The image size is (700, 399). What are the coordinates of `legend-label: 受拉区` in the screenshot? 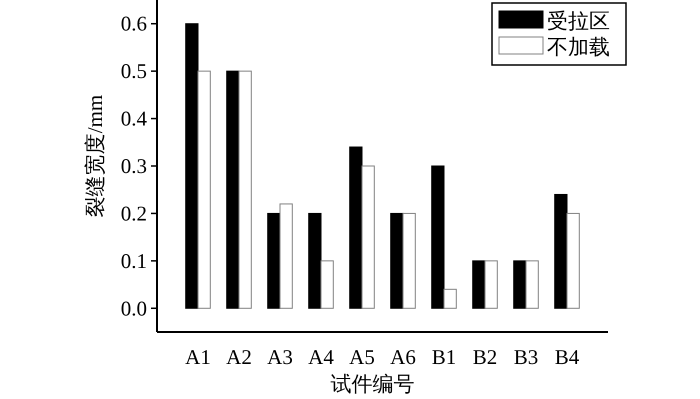 It's located at (578, 21).